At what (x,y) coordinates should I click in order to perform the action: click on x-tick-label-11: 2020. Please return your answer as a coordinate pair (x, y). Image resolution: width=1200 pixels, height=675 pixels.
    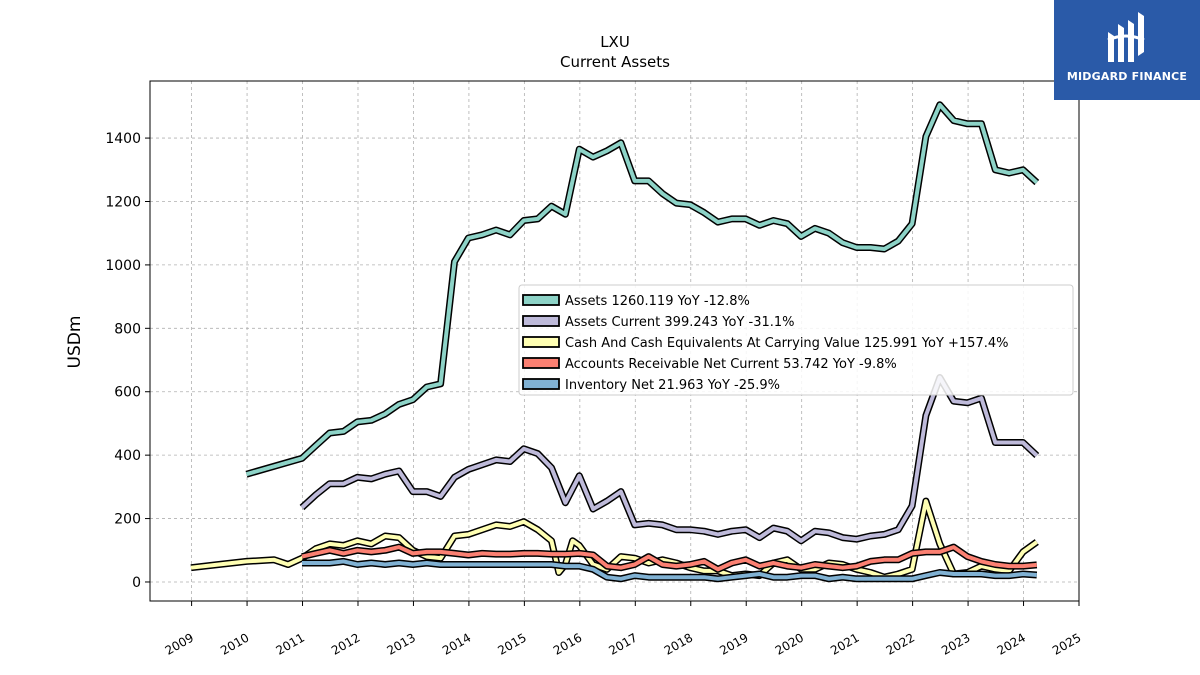
    Looking at the image, I should click on (789, 643).